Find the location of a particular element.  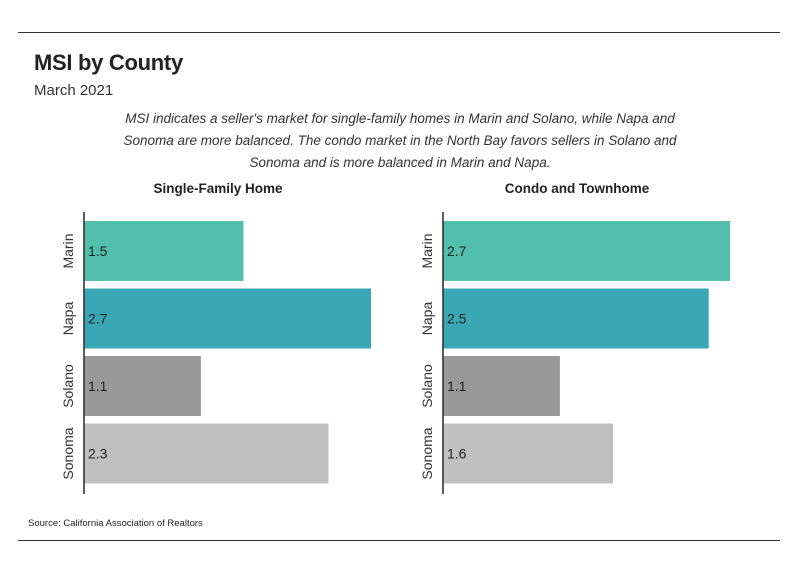

bottom-rule is located at coordinates (399, 540).